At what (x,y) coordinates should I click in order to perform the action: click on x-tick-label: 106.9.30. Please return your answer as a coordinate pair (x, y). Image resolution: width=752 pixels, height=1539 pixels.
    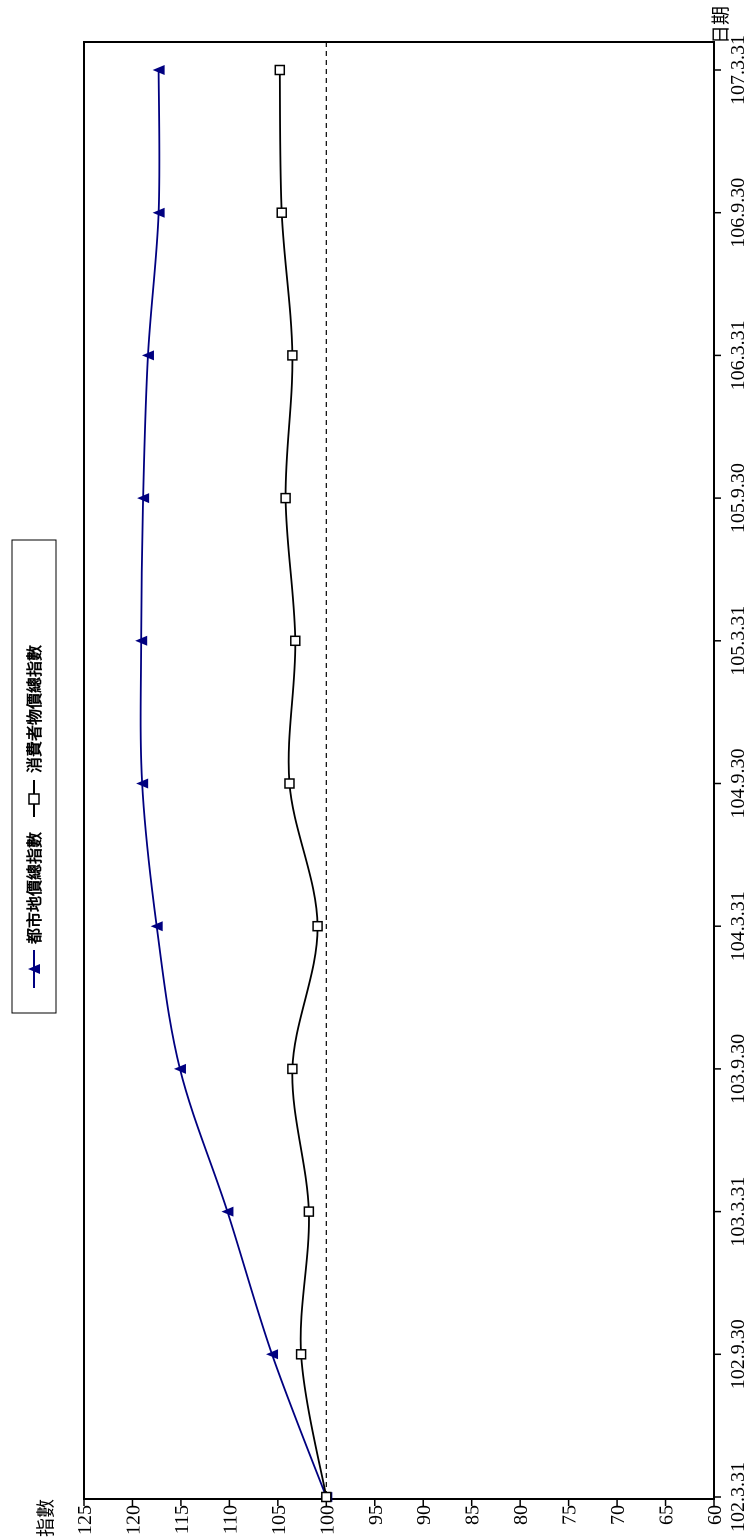
    Looking at the image, I should click on (738, 213).